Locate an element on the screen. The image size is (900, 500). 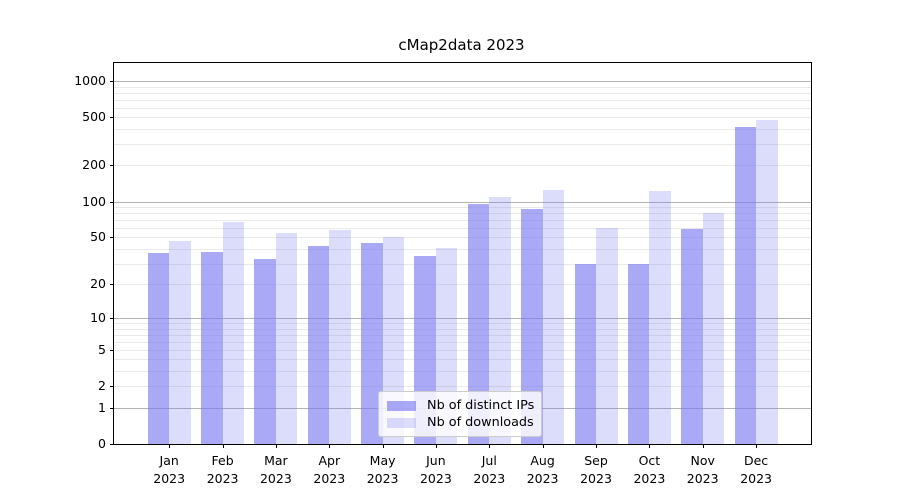
y-tick-label: 1000 is located at coordinates (90, 80).